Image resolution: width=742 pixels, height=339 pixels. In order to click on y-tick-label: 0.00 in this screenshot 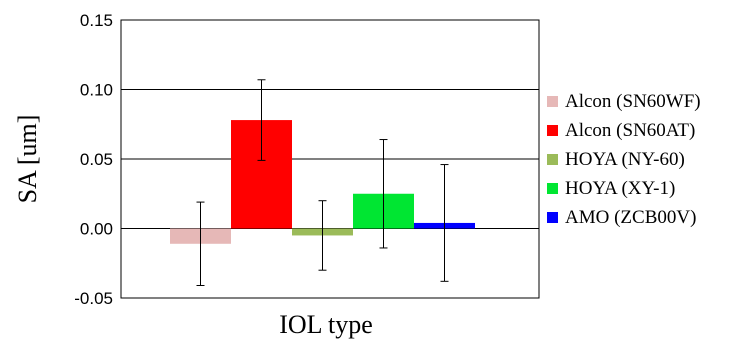, I will do `click(96, 229)`.